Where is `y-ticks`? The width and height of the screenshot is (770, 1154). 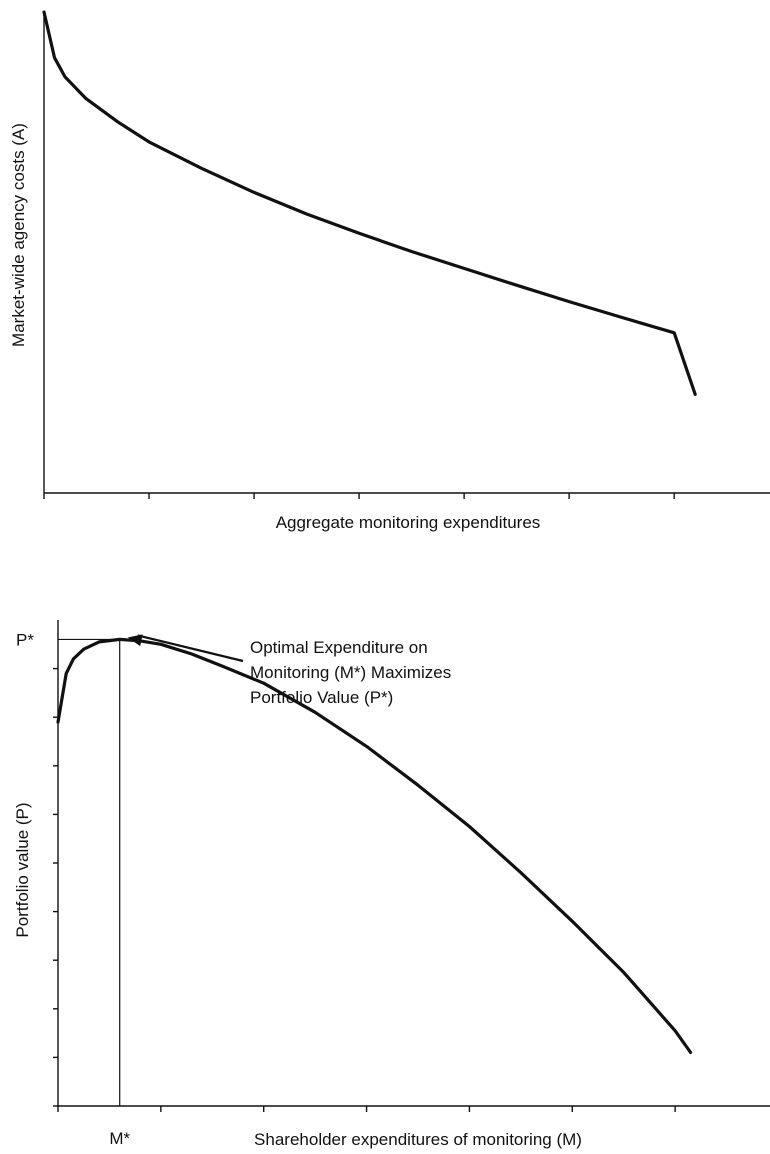 y-ticks is located at coordinates (55, 887).